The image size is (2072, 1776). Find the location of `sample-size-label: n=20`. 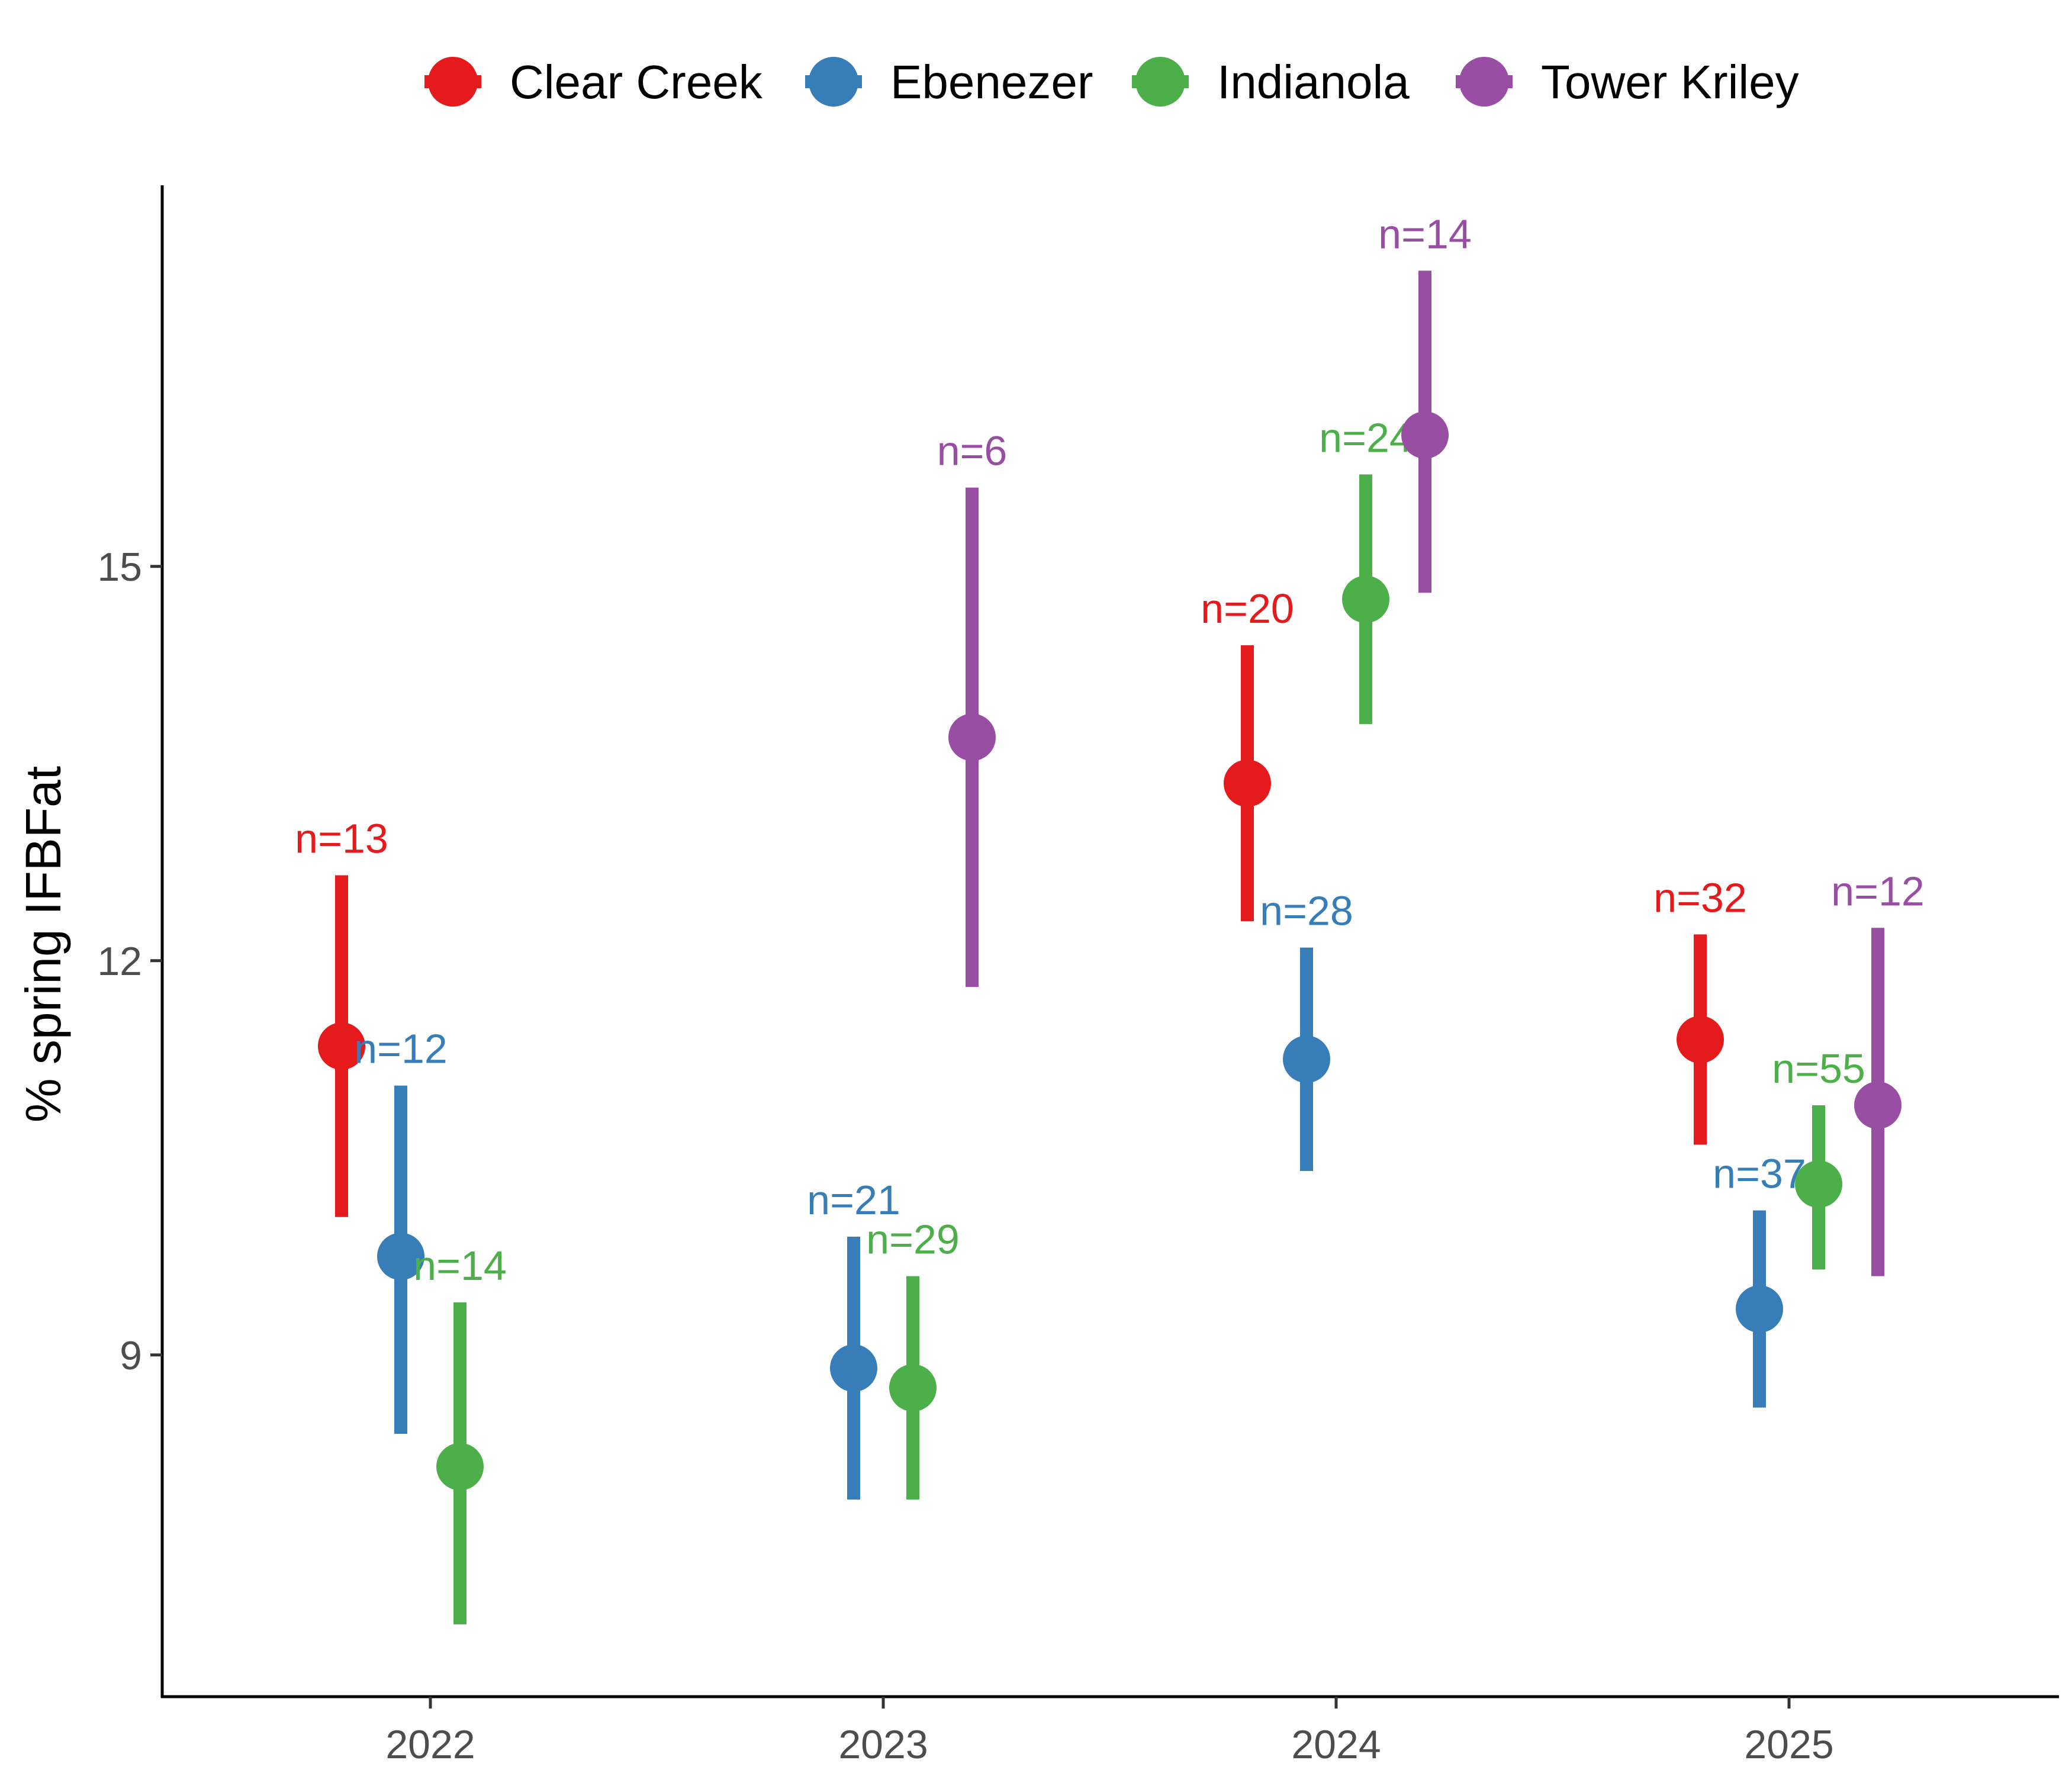

sample-size-label: n=20 is located at coordinates (1247, 608).